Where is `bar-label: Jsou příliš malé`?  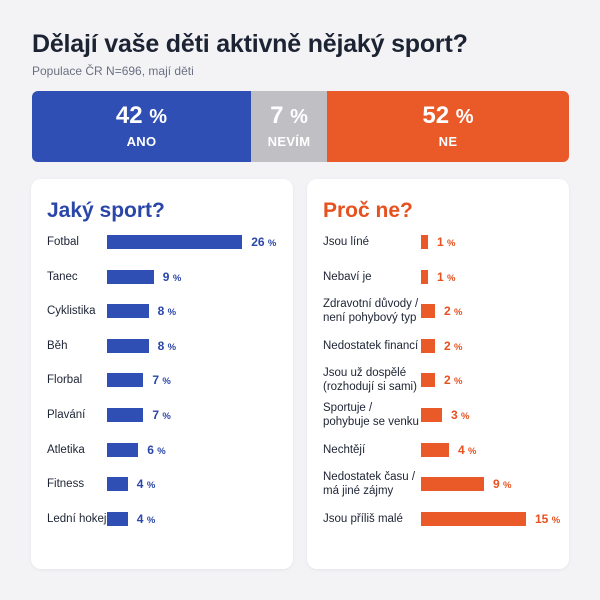 bar-label: Jsou příliš malé is located at coordinates (363, 518).